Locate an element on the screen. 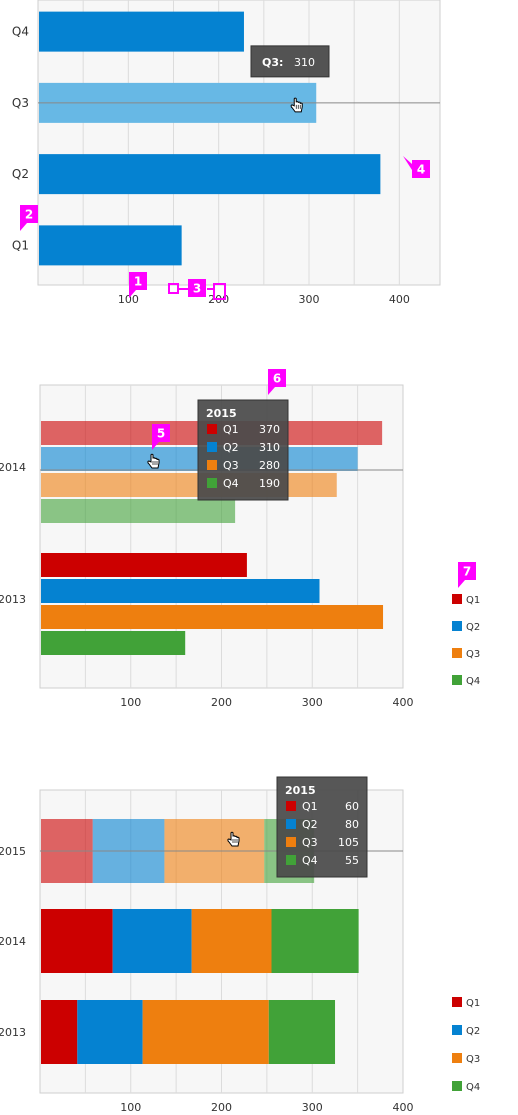  range-indicator is located at coordinates (197, 291).